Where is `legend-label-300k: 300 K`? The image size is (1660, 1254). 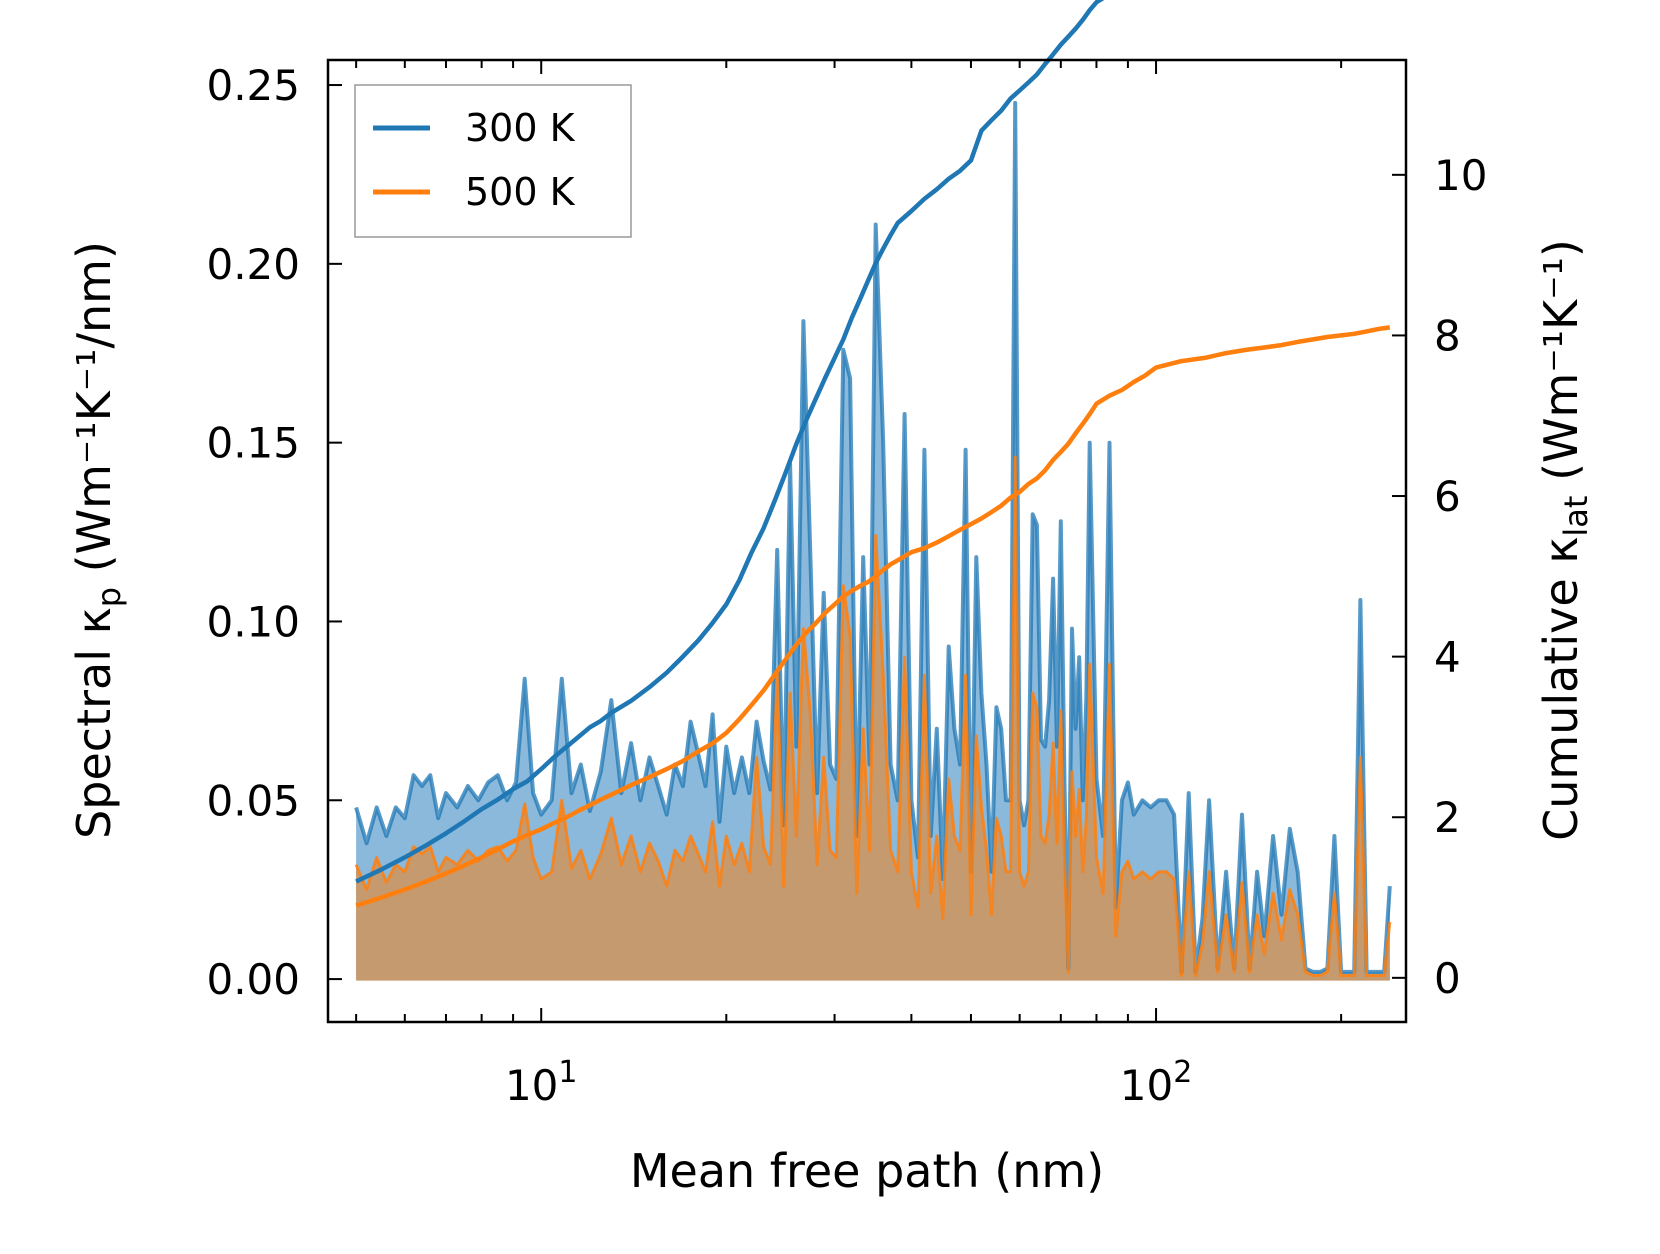 legend-label-300k: 300 K is located at coordinates (520, 128).